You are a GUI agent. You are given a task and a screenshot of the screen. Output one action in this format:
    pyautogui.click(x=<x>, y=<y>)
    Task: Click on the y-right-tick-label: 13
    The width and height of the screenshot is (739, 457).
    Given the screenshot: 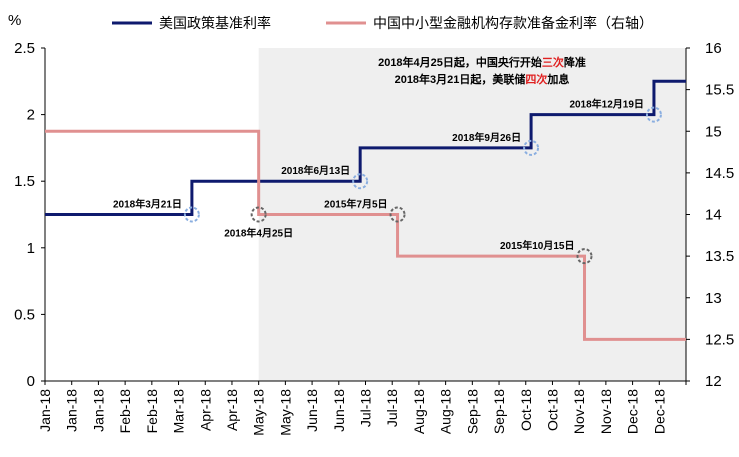 What is the action you would take?
    pyautogui.click(x=713, y=298)
    